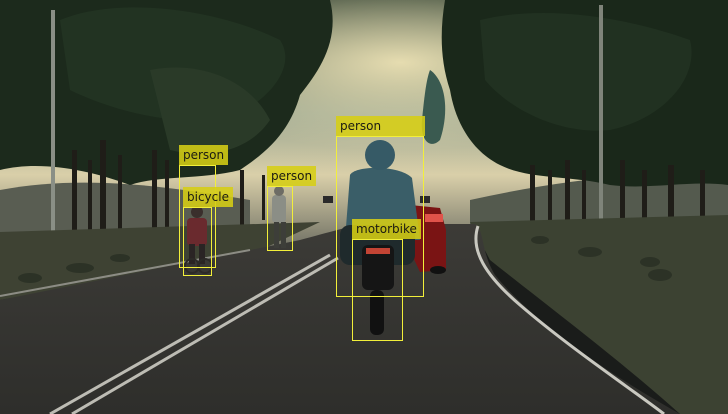 Image resolution: width=728 pixels, height=414 pixels. What do you see at coordinates (386, 229) in the screenshot?
I see `detection-label-motorbike: motorbike` at bounding box center [386, 229].